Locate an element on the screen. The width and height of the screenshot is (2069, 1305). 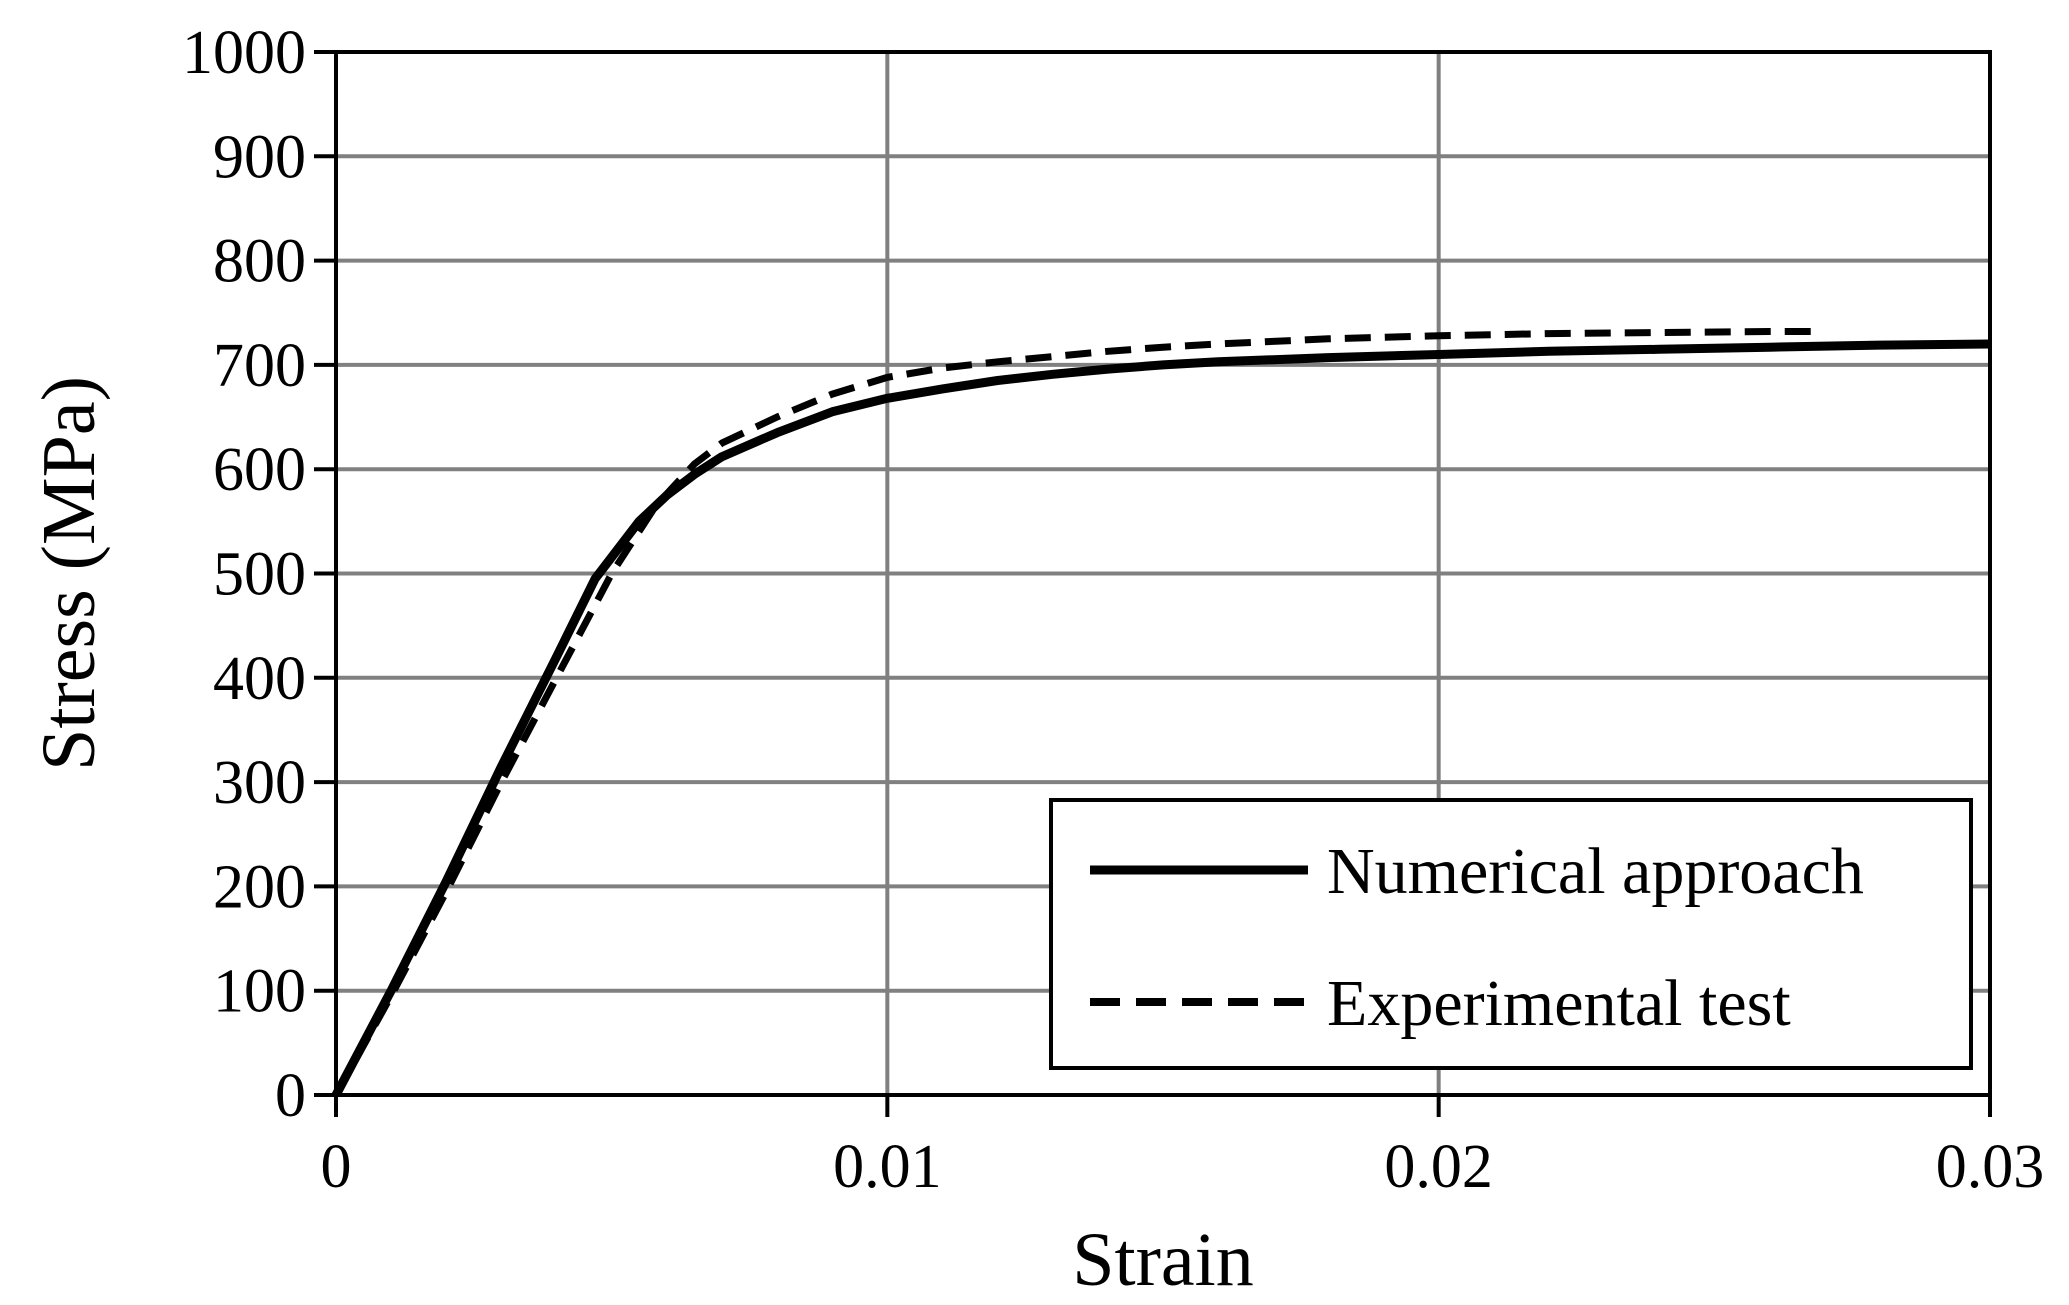
y-tick-label: 600 is located at coordinates (259, 470).